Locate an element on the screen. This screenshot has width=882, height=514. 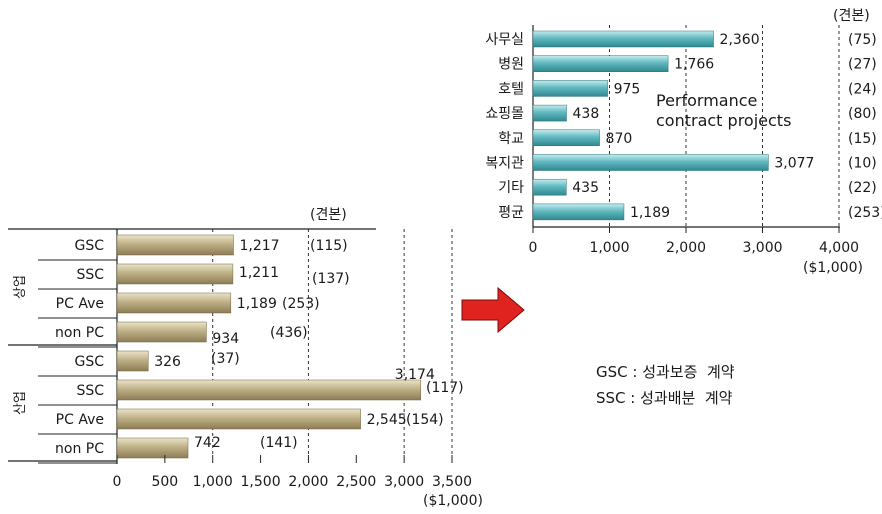
right-sample-label: (75) is located at coordinates (862, 40).